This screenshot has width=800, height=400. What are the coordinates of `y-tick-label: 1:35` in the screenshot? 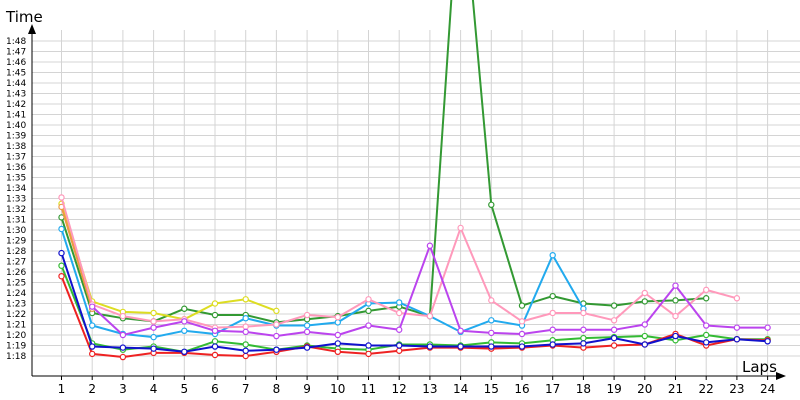 It's located at (16, 179).